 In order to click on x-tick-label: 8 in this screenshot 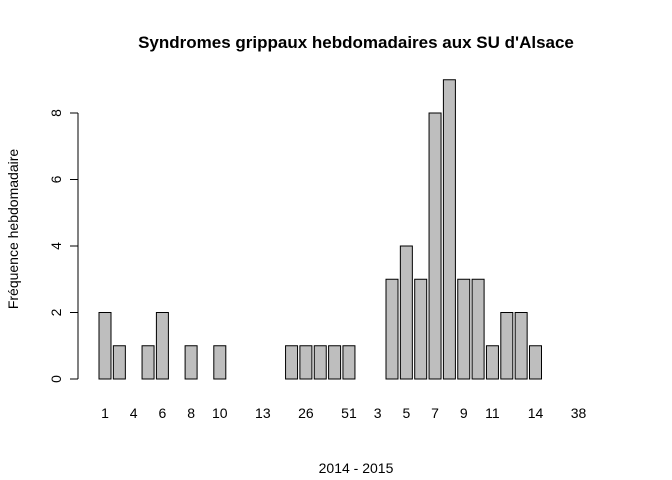, I will do `click(191, 413)`.